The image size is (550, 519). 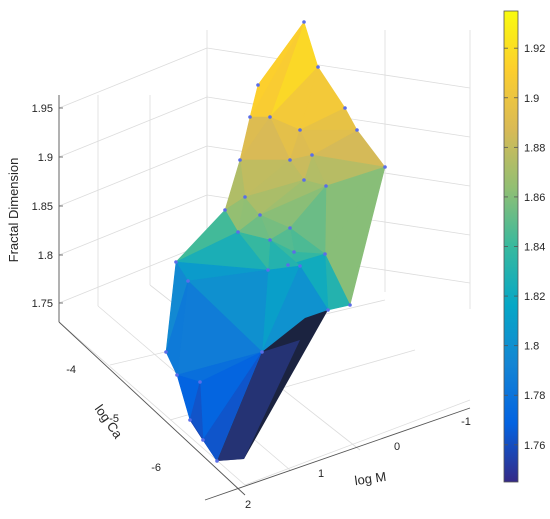 What do you see at coordinates (466, 422) in the screenshot?
I see `x-tick-label: -1` at bounding box center [466, 422].